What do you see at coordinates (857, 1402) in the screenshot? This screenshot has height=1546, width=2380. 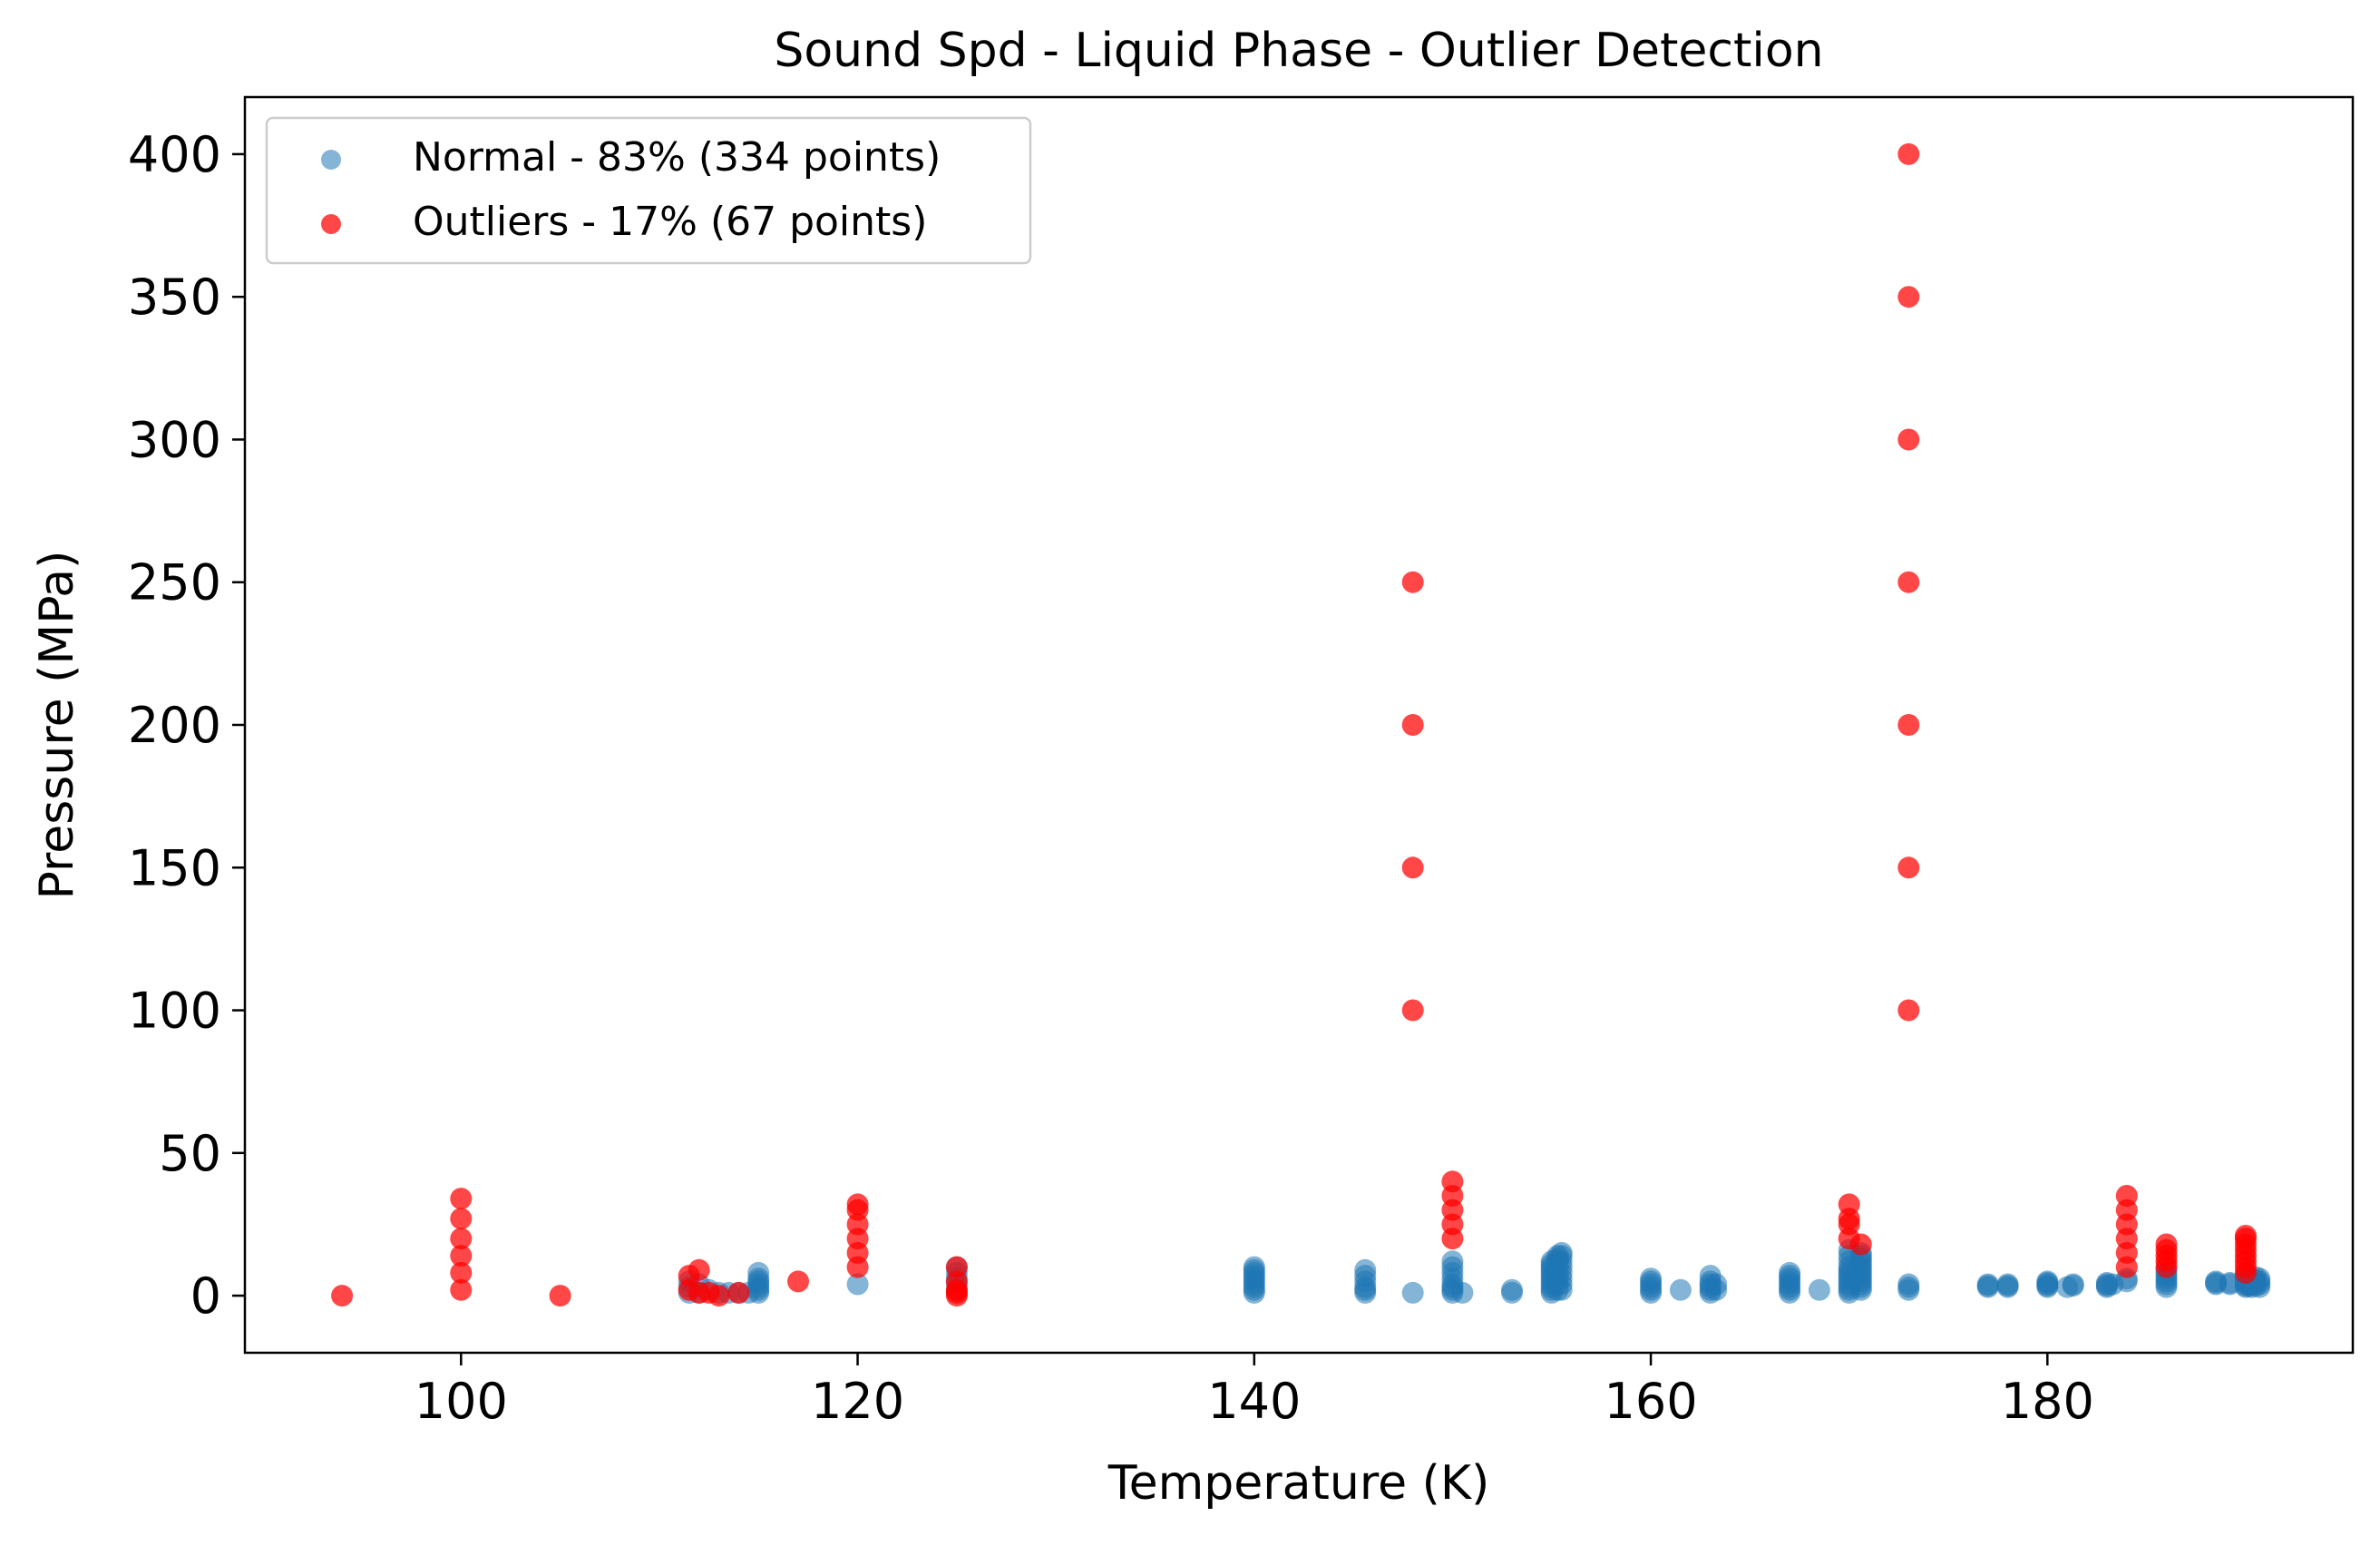 I see `x-tick-label: 120` at bounding box center [857, 1402].